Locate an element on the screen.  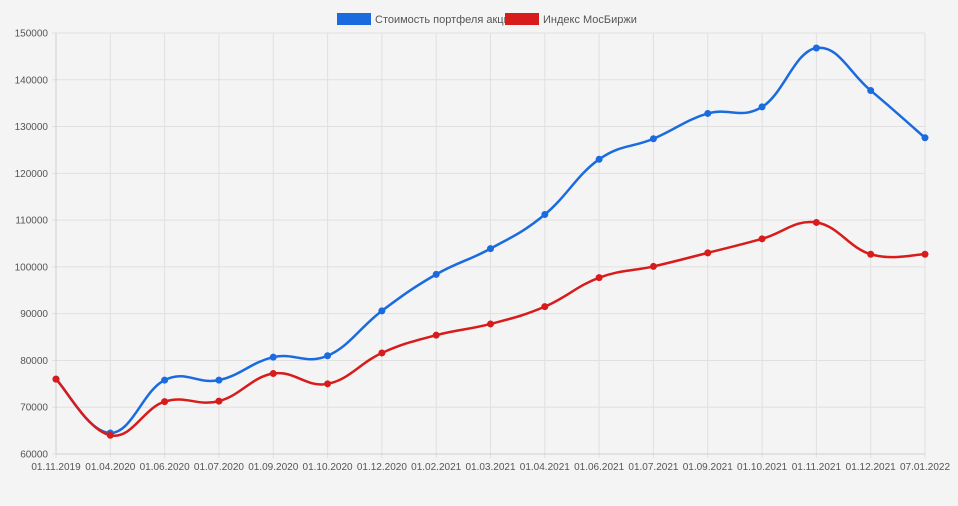
x-tick-label: 01.11.2021 is located at coordinates (817, 467).